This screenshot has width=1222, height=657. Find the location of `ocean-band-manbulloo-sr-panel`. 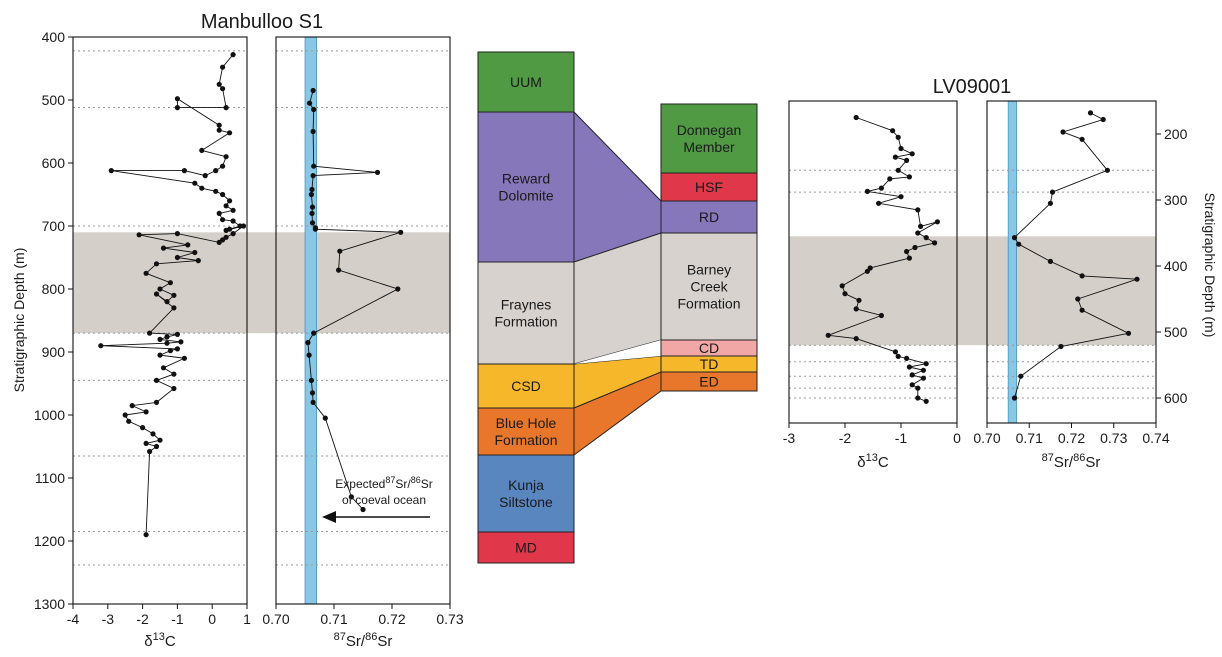

ocean-band-manbulloo-sr-panel is located at coordinates (310, 320).